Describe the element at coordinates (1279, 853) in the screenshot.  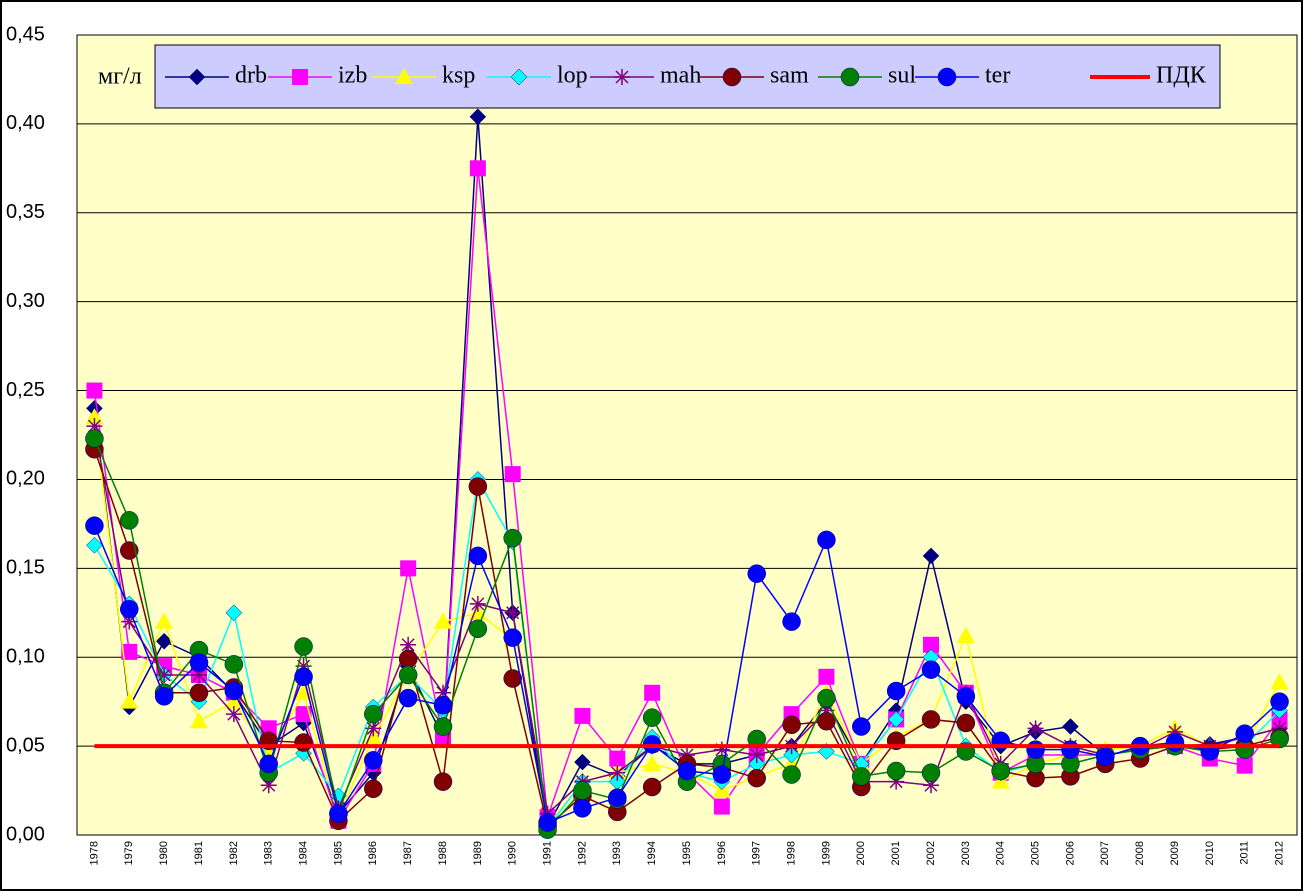
I see `x-tick-label: 2012` at that location.